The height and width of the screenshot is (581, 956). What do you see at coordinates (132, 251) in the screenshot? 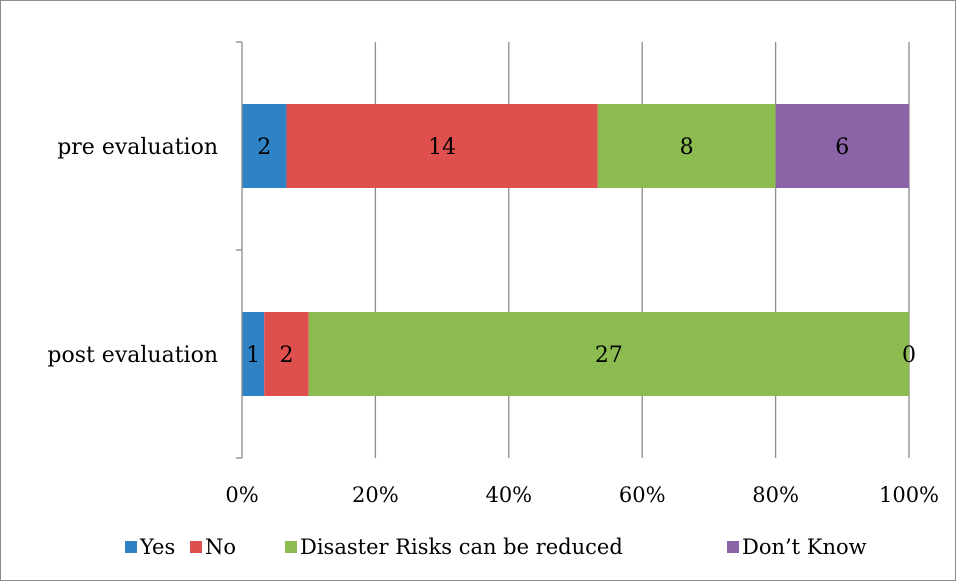
I see `category-labels: pre evaluation post evaluation` at bounding box center [132, 251].